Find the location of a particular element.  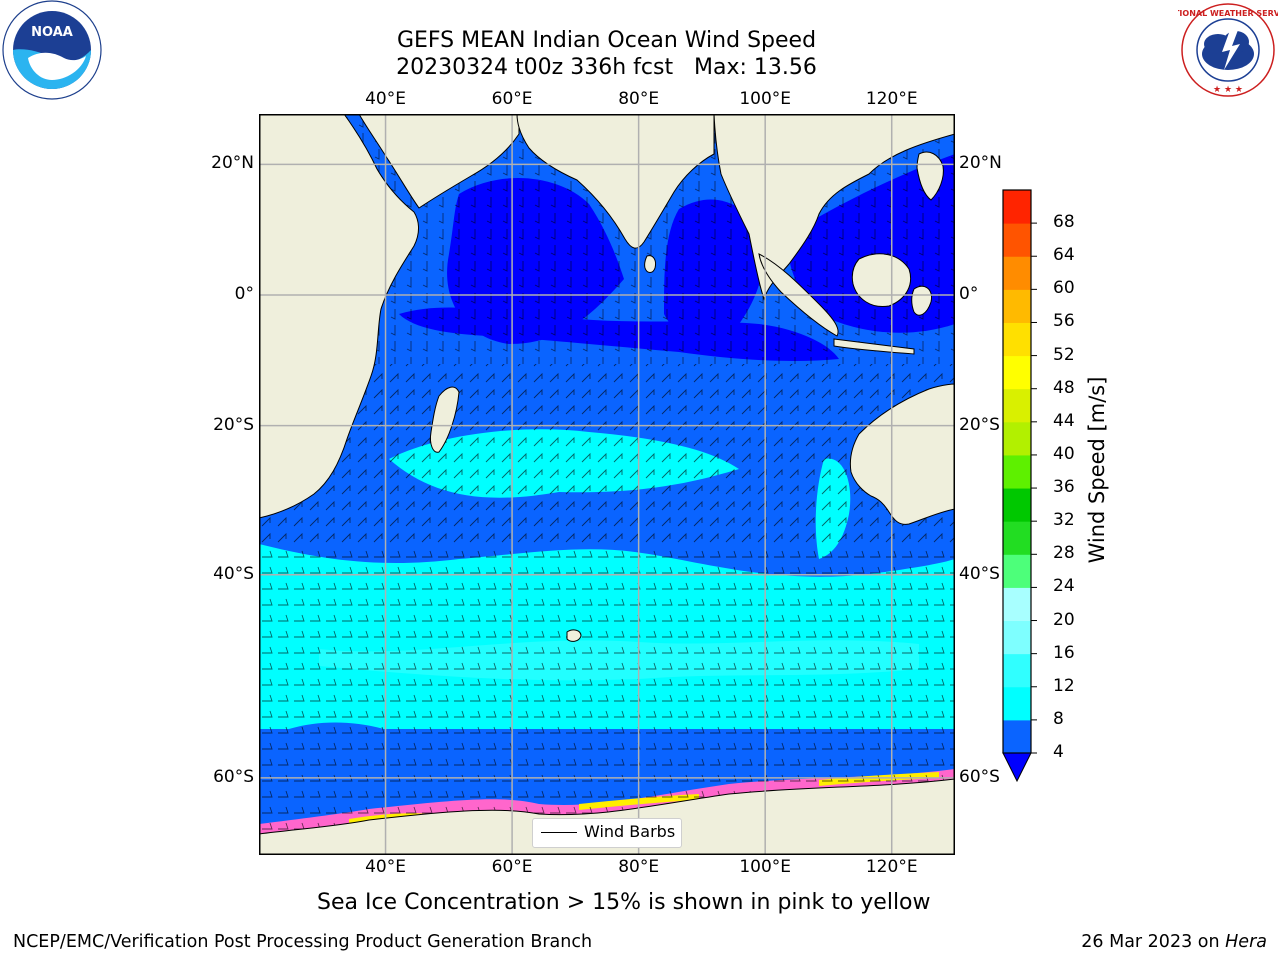

land-java is located at coordinates (874, 346).